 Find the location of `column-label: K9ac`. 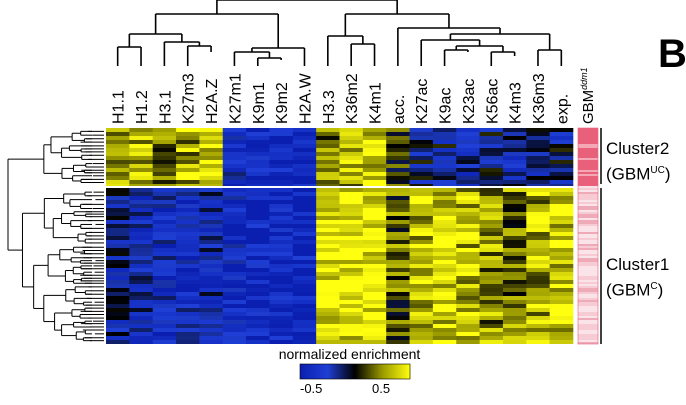

column-label: K9ac is located at coordinates (446, 106).